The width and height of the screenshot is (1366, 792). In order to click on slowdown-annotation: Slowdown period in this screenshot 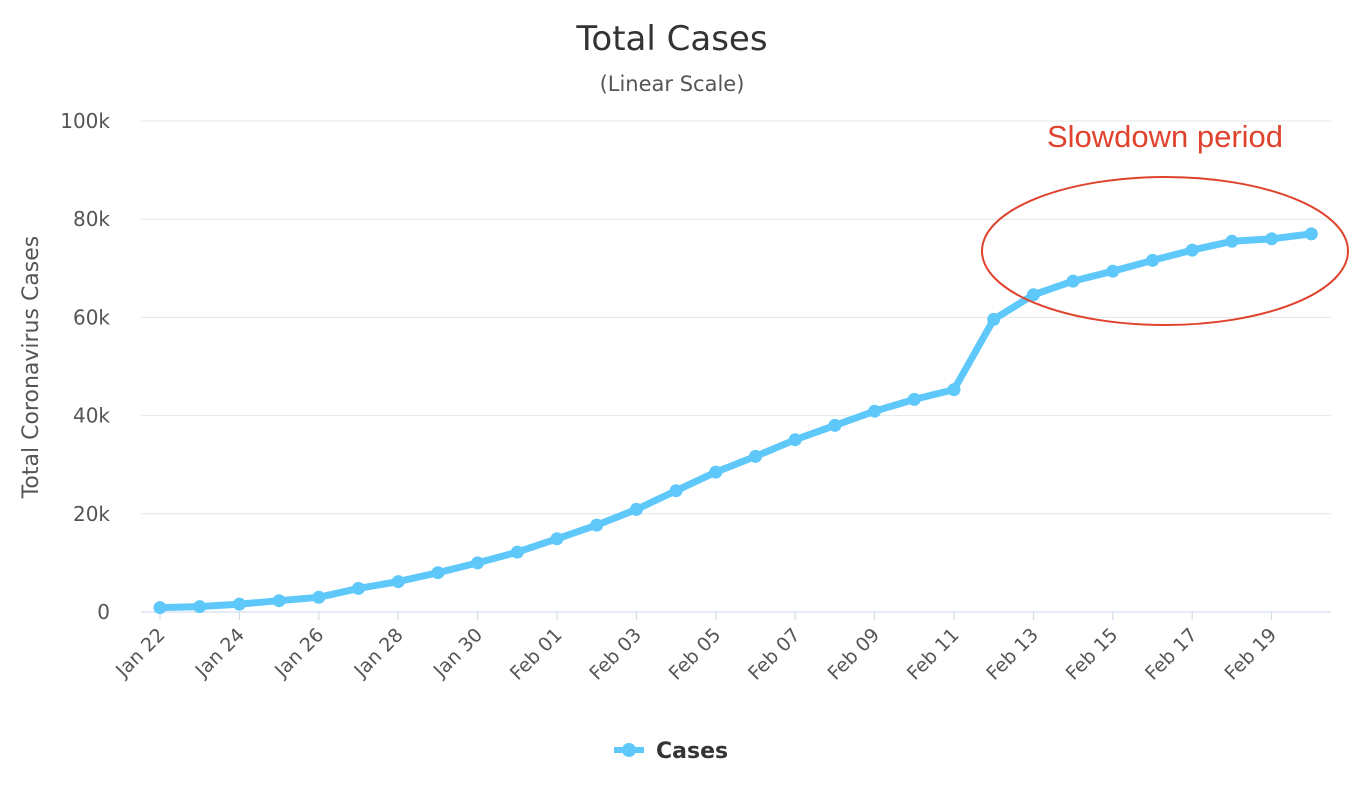, I will do `click(1165, 222)`.